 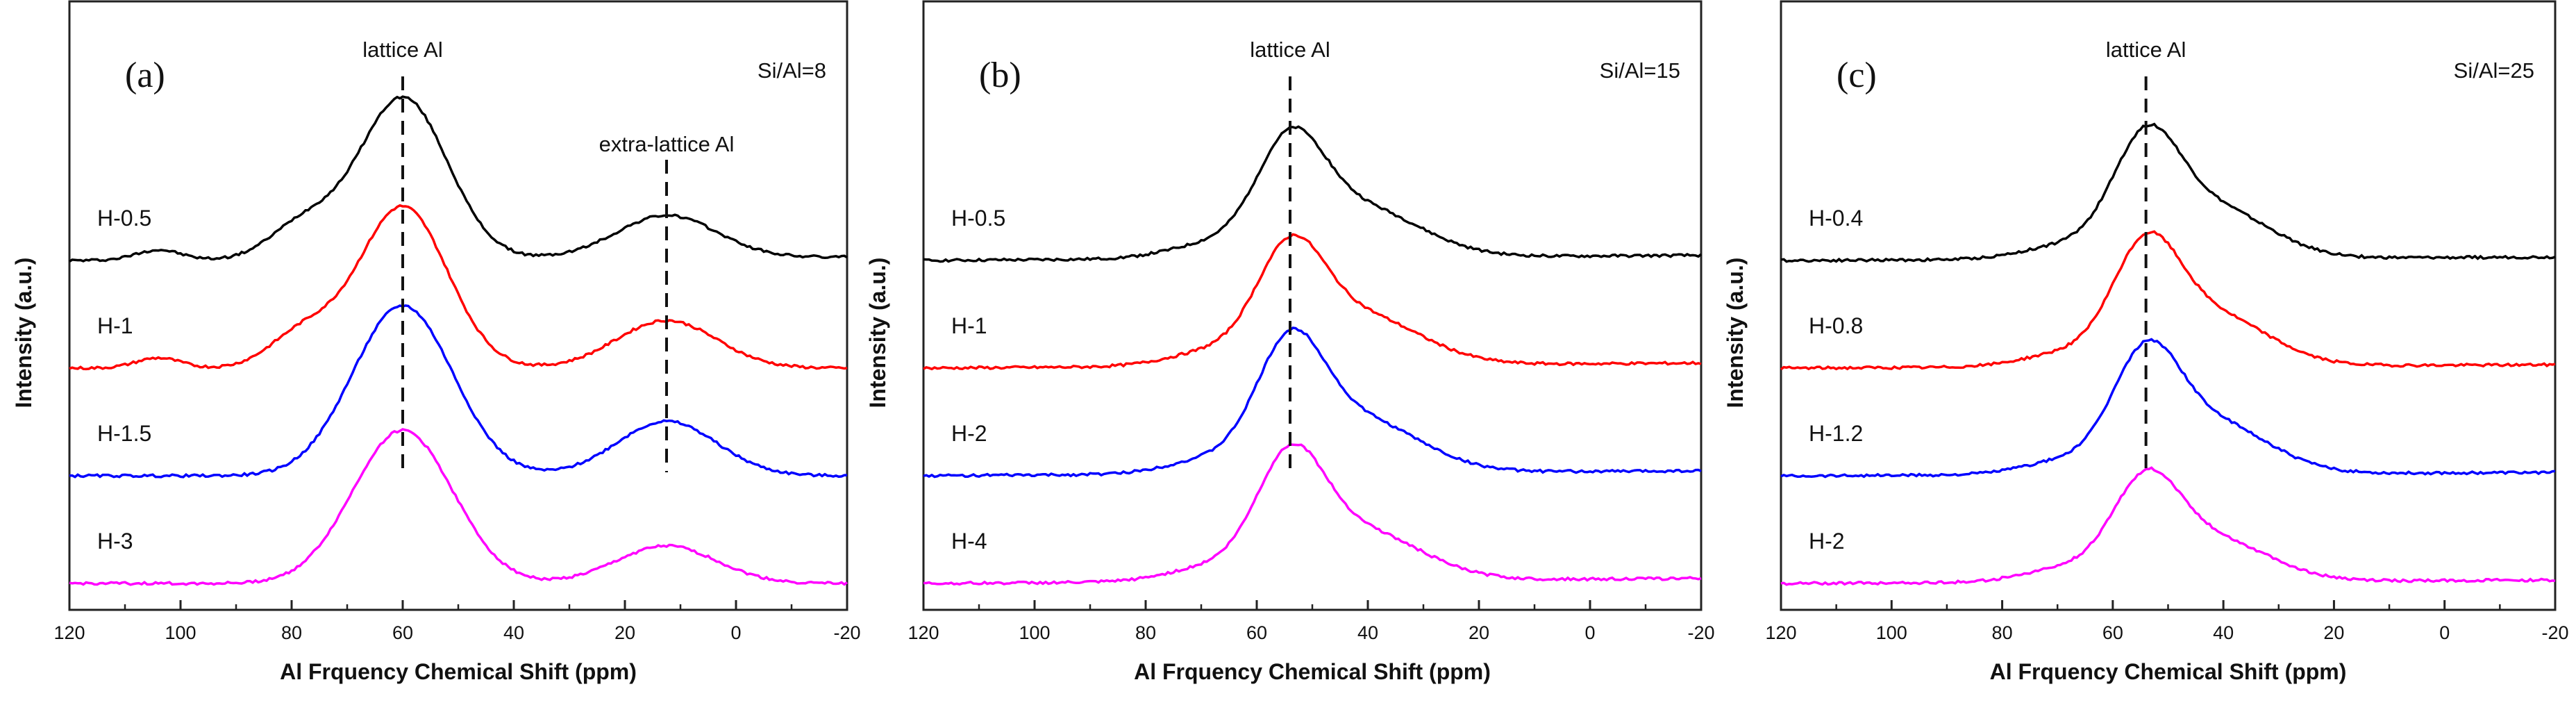 I want to click on si-al-ratio-label: Si/Al=25, so click(x=2494, y=70).